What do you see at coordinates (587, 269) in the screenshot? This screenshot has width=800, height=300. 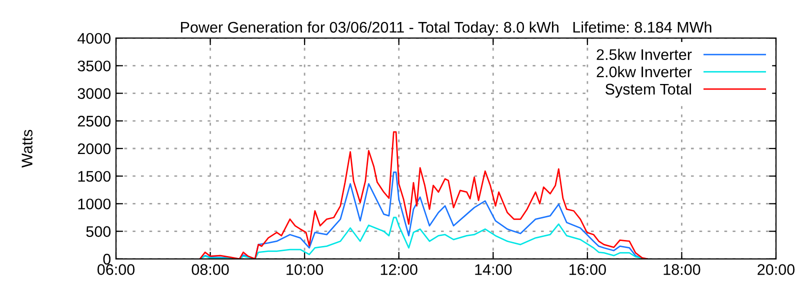 I see `x-tick-label: 16:00` at bounding box center [587, 269].